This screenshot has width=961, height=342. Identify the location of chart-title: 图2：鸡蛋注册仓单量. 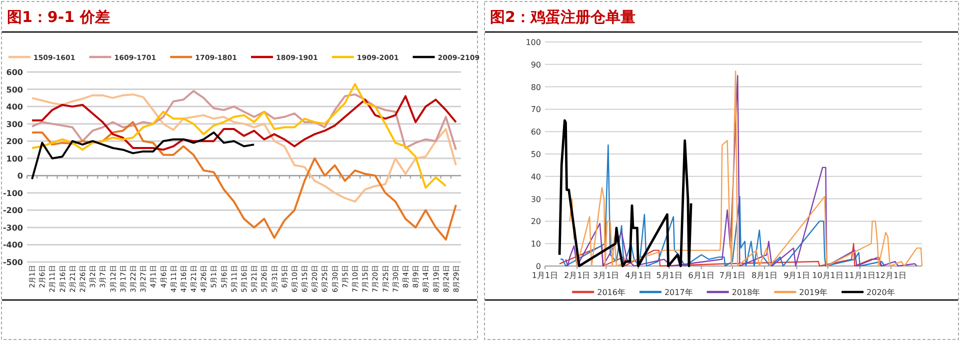
(563, 17).